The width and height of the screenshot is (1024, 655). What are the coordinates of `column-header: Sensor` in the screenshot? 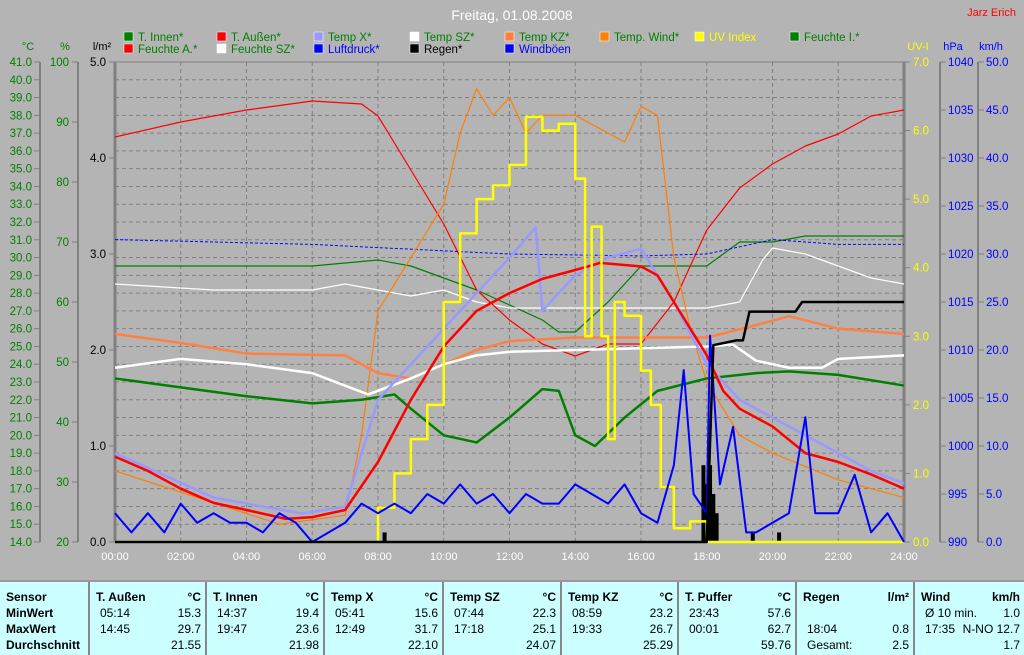 It's located at (26, 597).